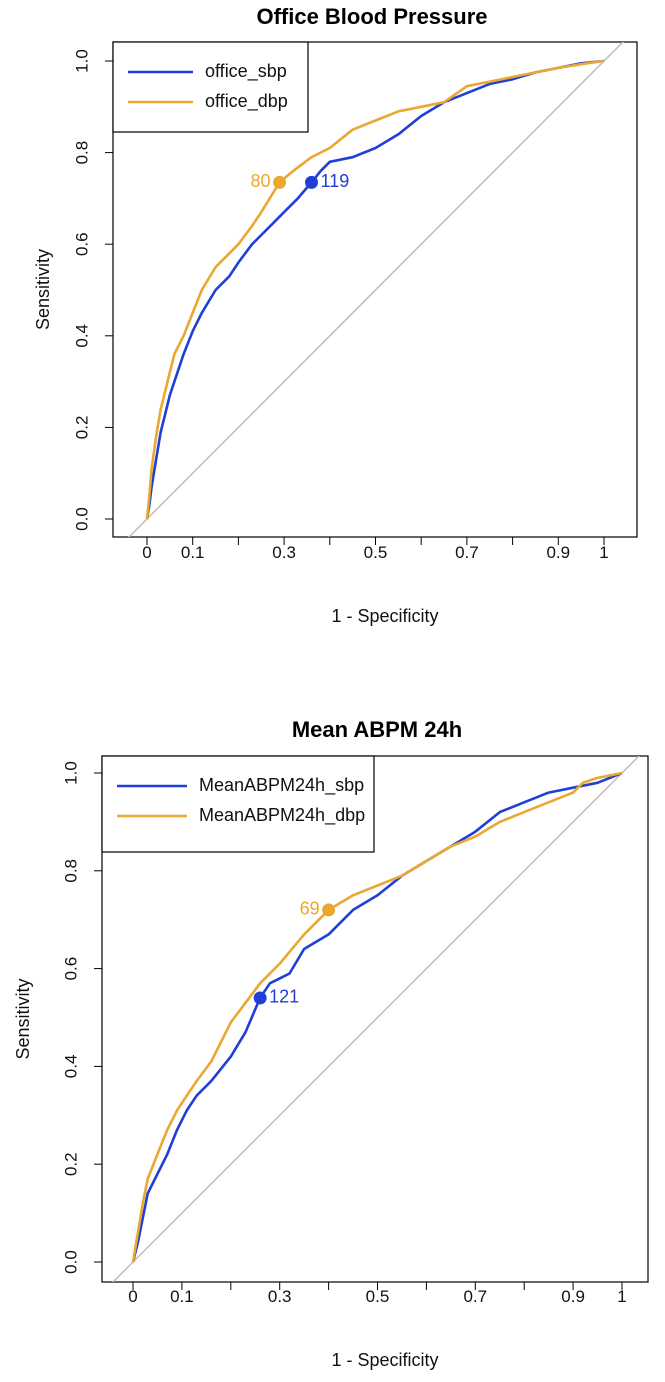 This screenshot has width=665, height=1382. I want to click on threshold-point-label: 80, so click(260, 181).